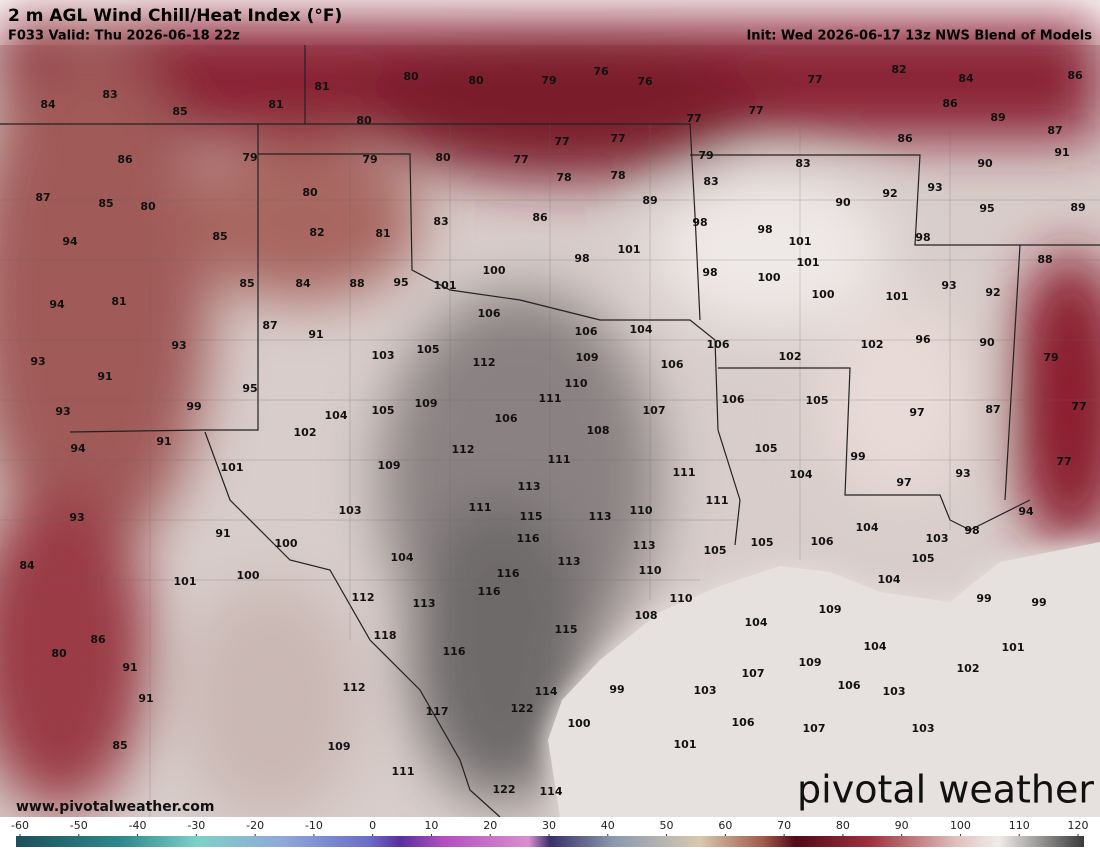 The height and width of the screenshot is (850, 1100). Describe the element at coordinates (255, 825) in the screenshot. I see `colorbar-tick-label: -20` at that location.